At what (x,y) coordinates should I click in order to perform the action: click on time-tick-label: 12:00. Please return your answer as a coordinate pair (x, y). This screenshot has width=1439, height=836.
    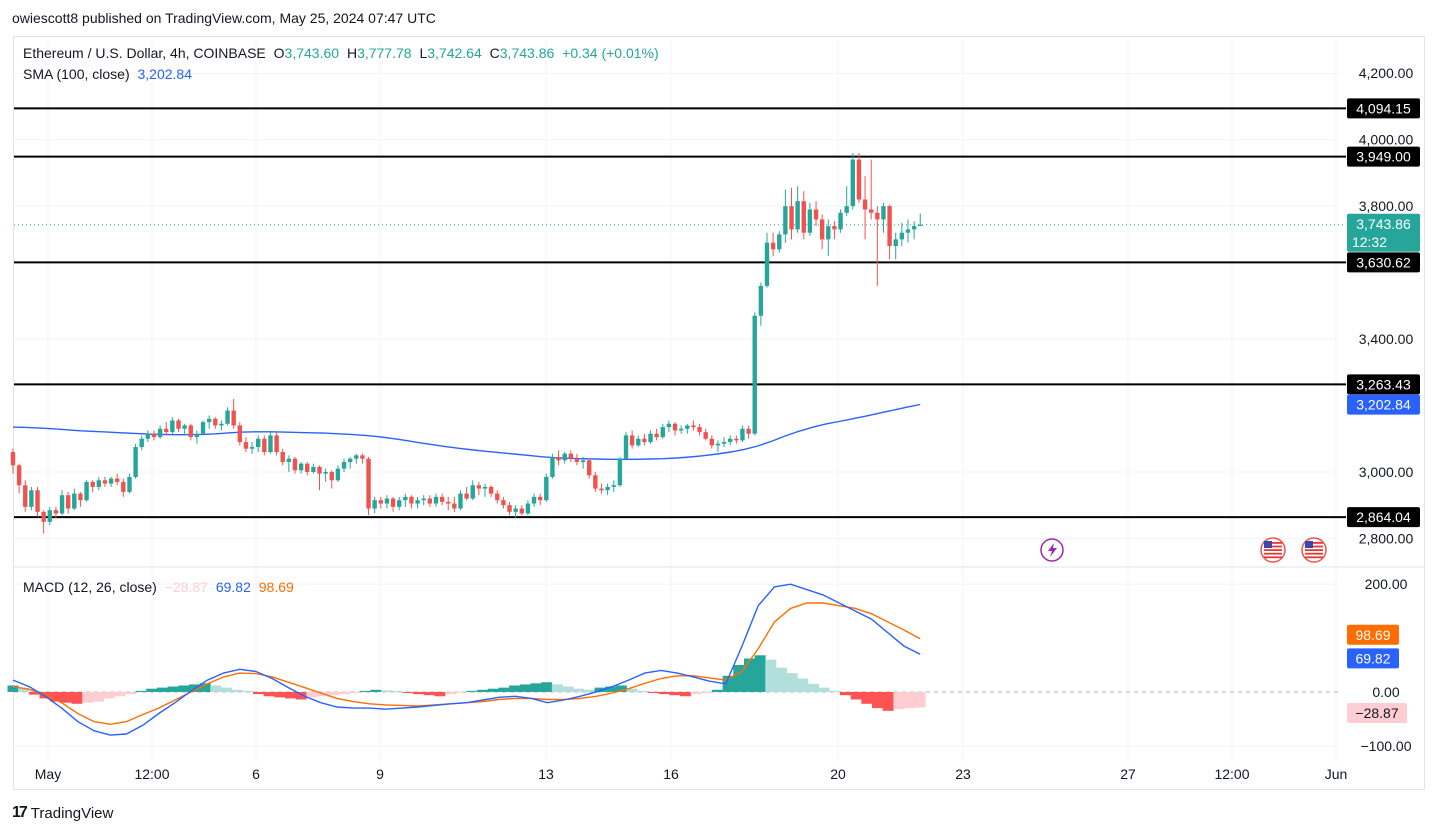
    Looking at the image, I should click on (1231, 774).